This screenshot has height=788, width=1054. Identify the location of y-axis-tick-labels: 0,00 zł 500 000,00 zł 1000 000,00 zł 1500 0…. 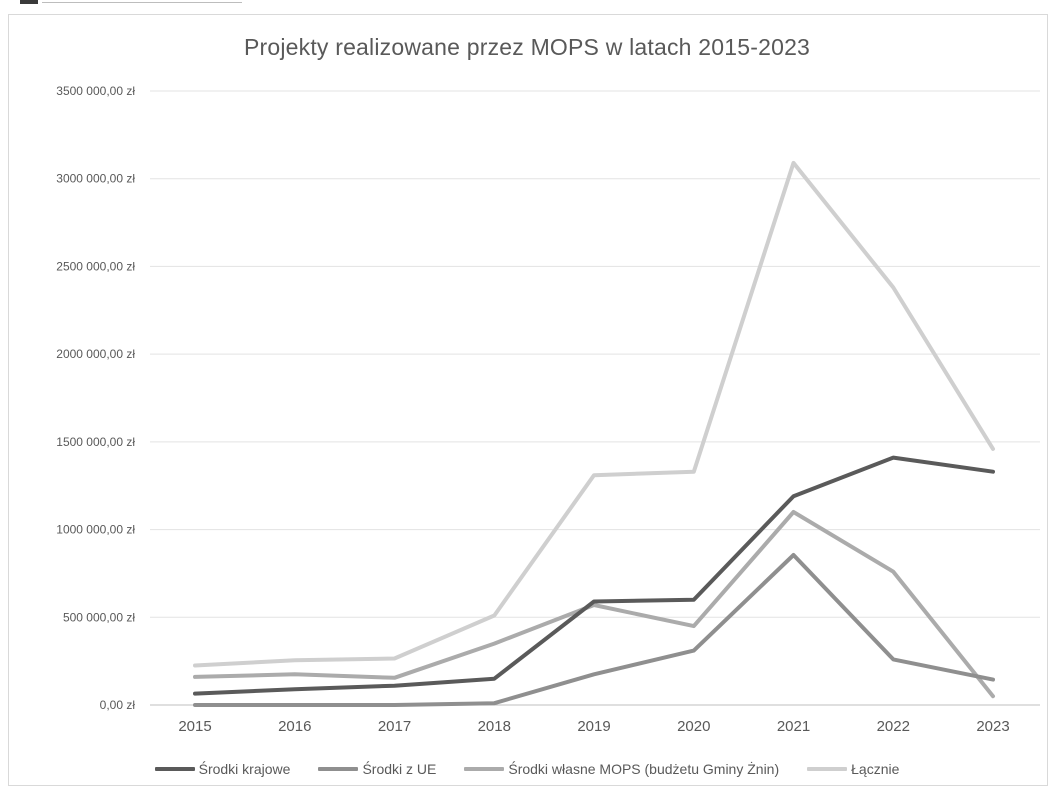
(95, 398).